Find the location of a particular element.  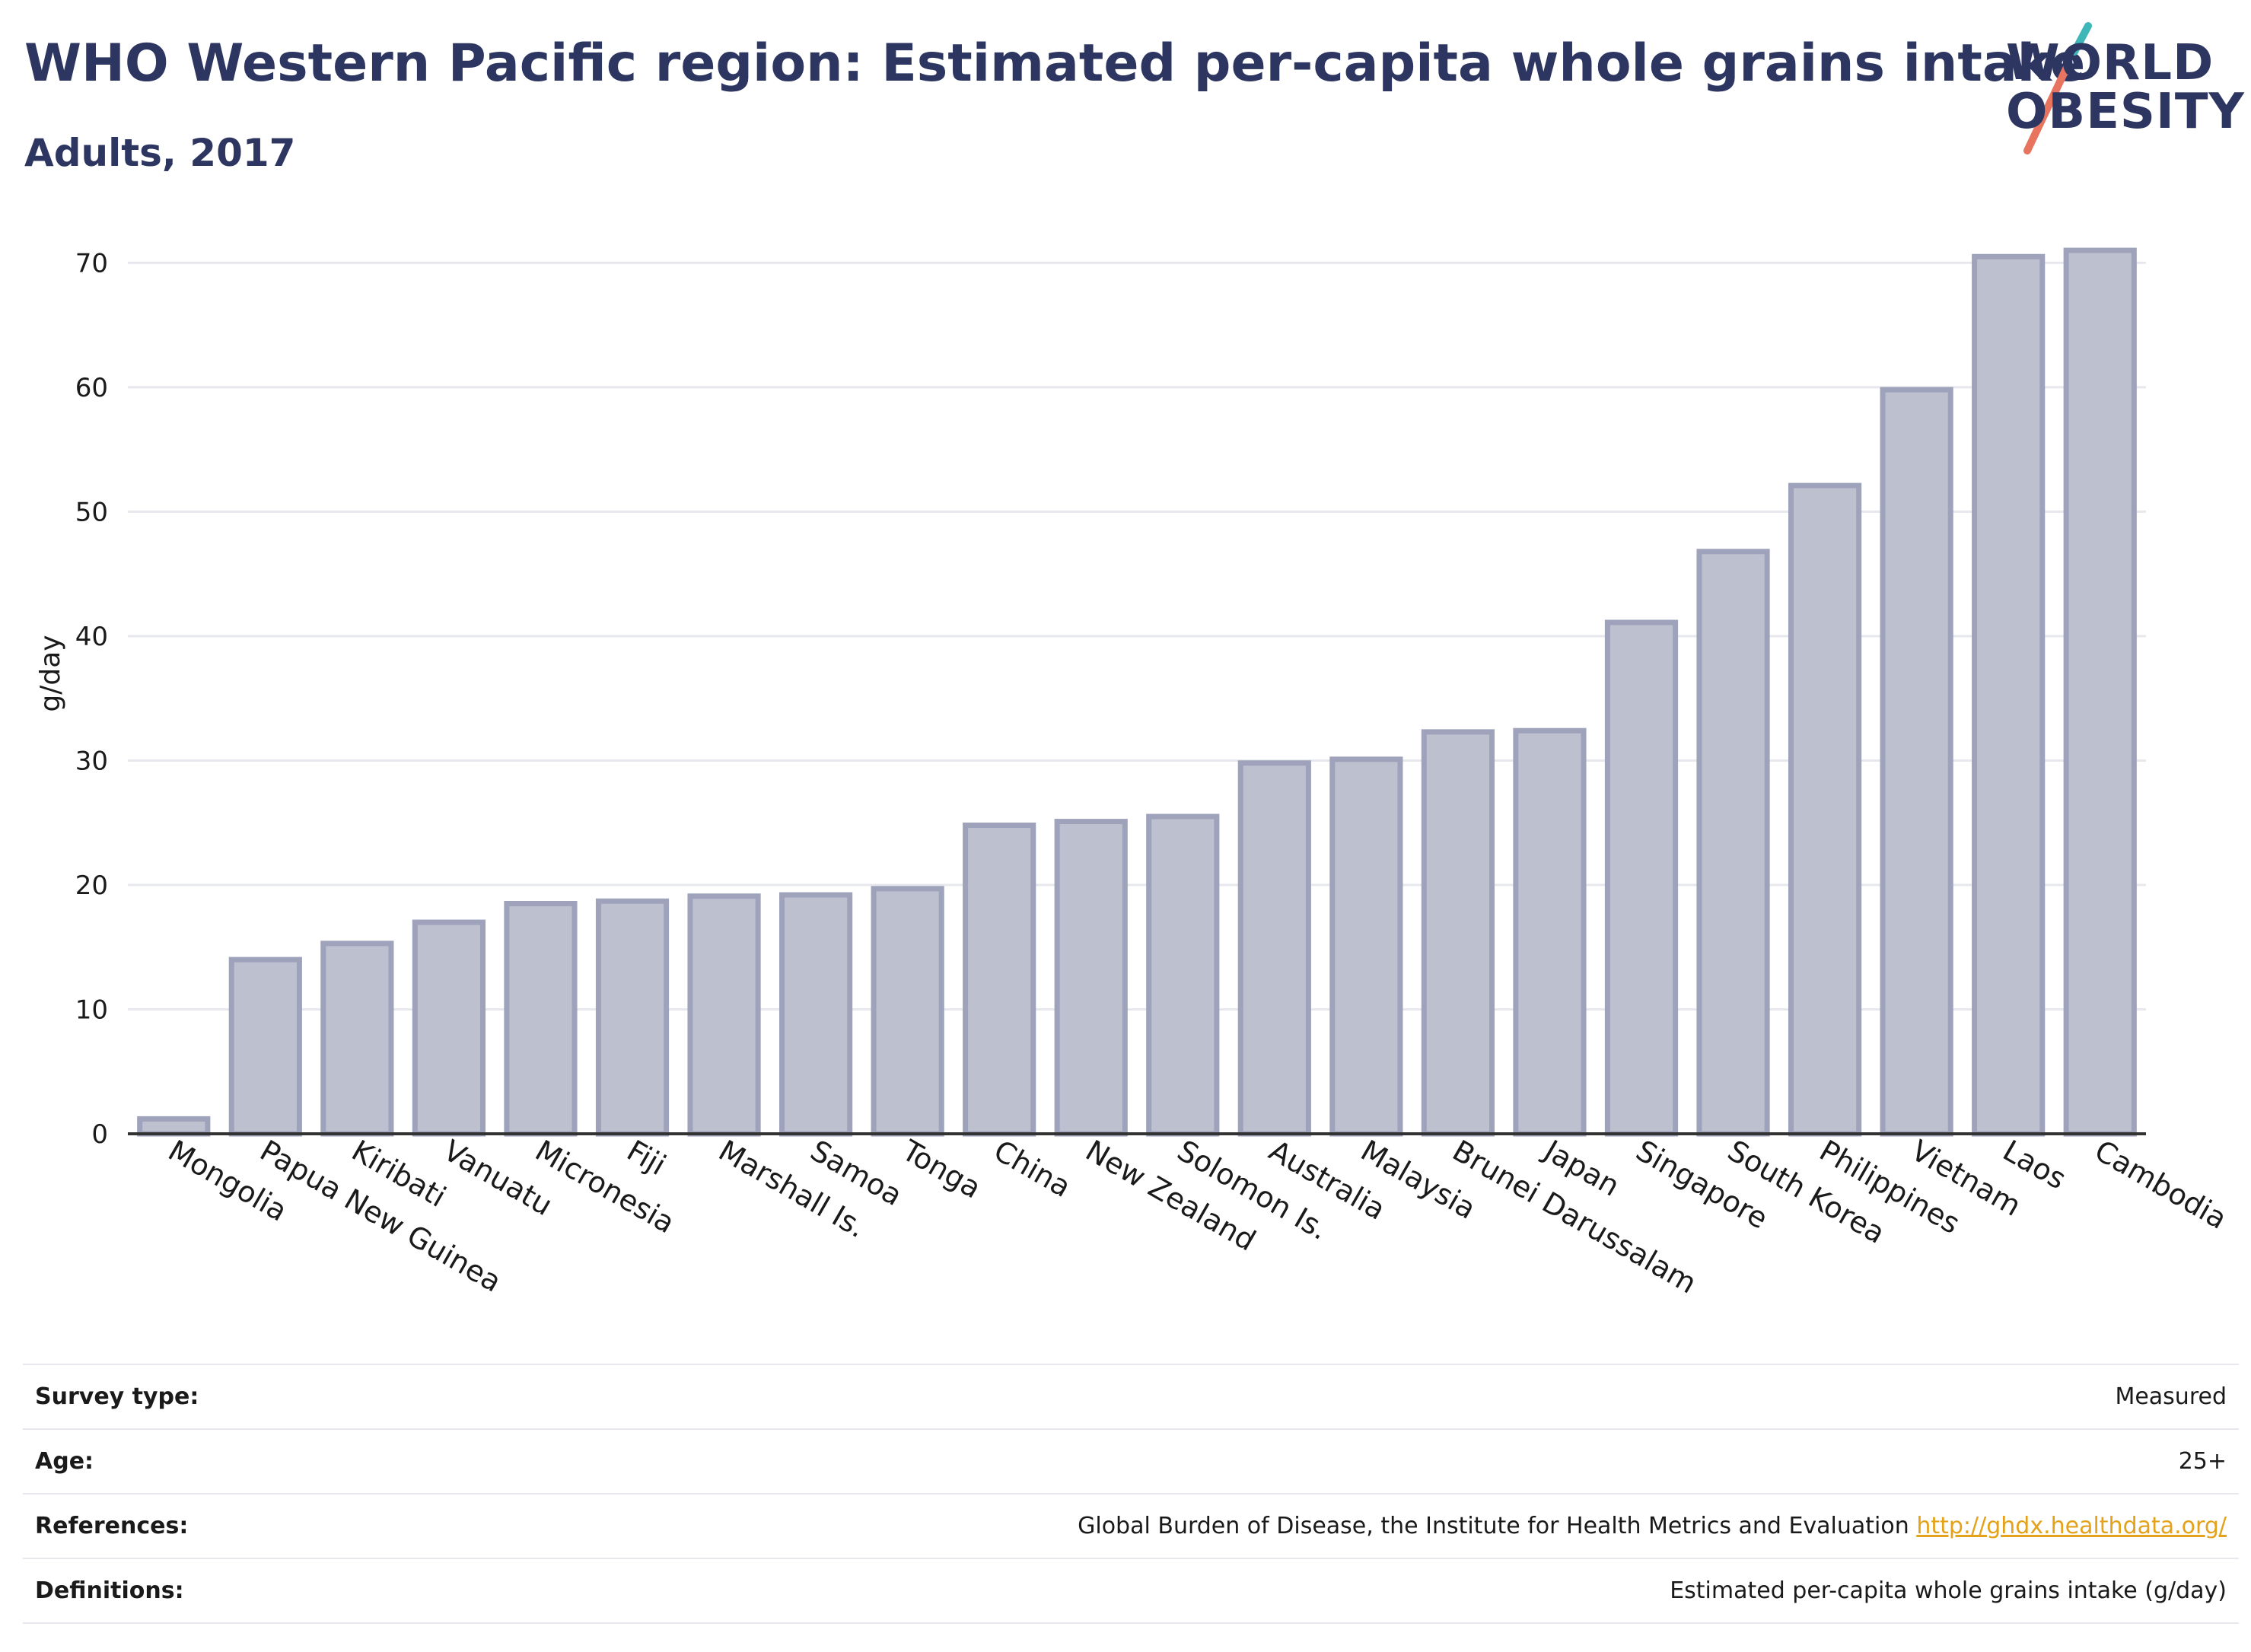

meta-key-survey-type: Survey type: is located at coordinates (117, 1396).